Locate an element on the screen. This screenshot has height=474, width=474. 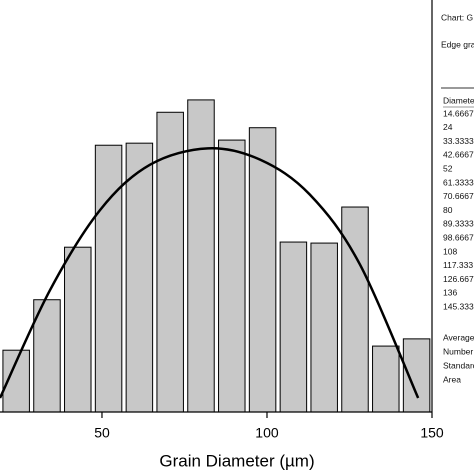
panel-diameter: 89.3333 is located at coordinates (458, 224).